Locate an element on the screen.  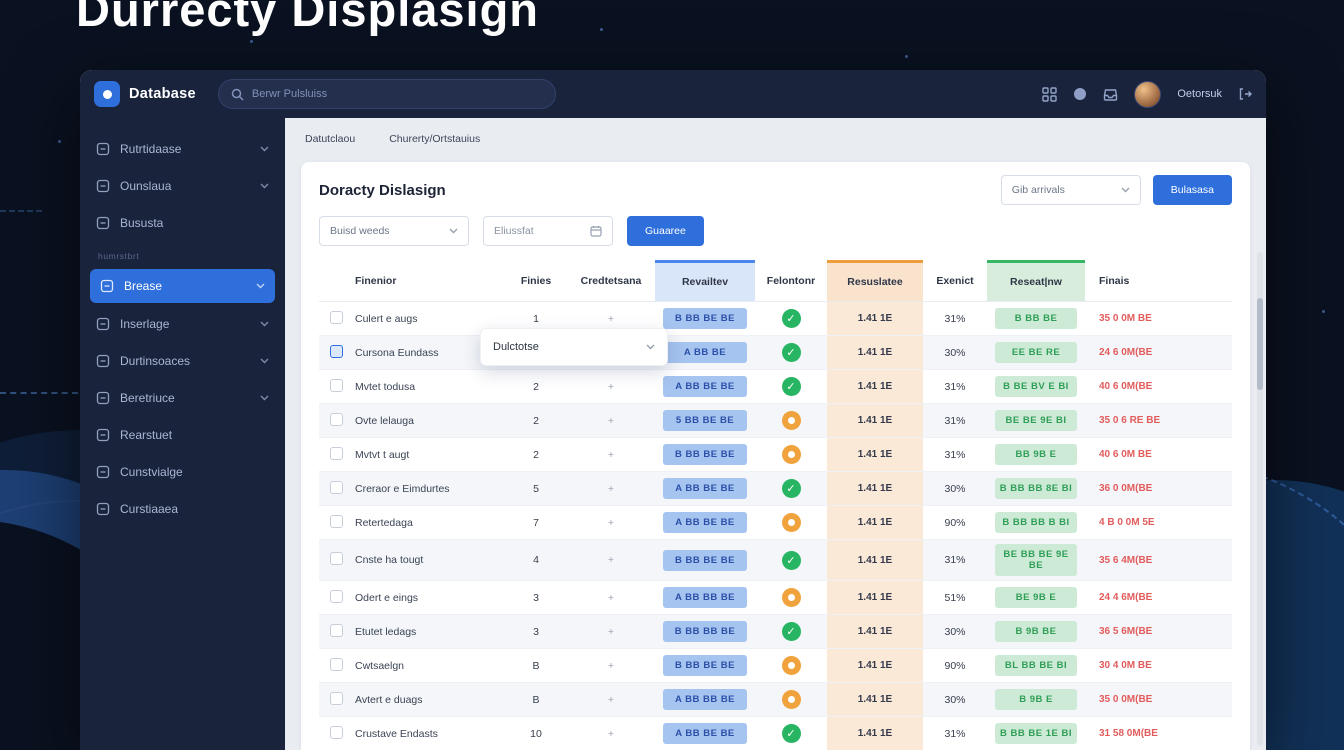
name-cell: Creraor e Eimdurtes is located at coordinates (429, 489).